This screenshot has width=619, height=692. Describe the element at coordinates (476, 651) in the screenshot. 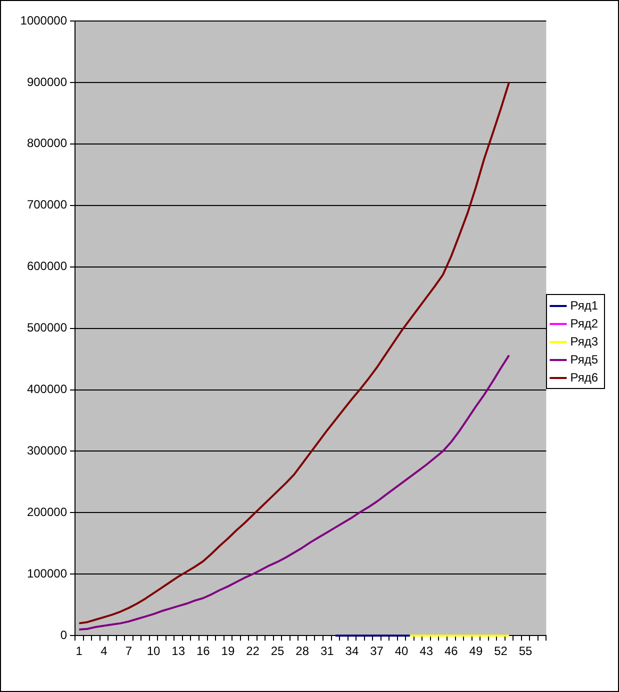

I see `x-tick-label: 49` at that location.